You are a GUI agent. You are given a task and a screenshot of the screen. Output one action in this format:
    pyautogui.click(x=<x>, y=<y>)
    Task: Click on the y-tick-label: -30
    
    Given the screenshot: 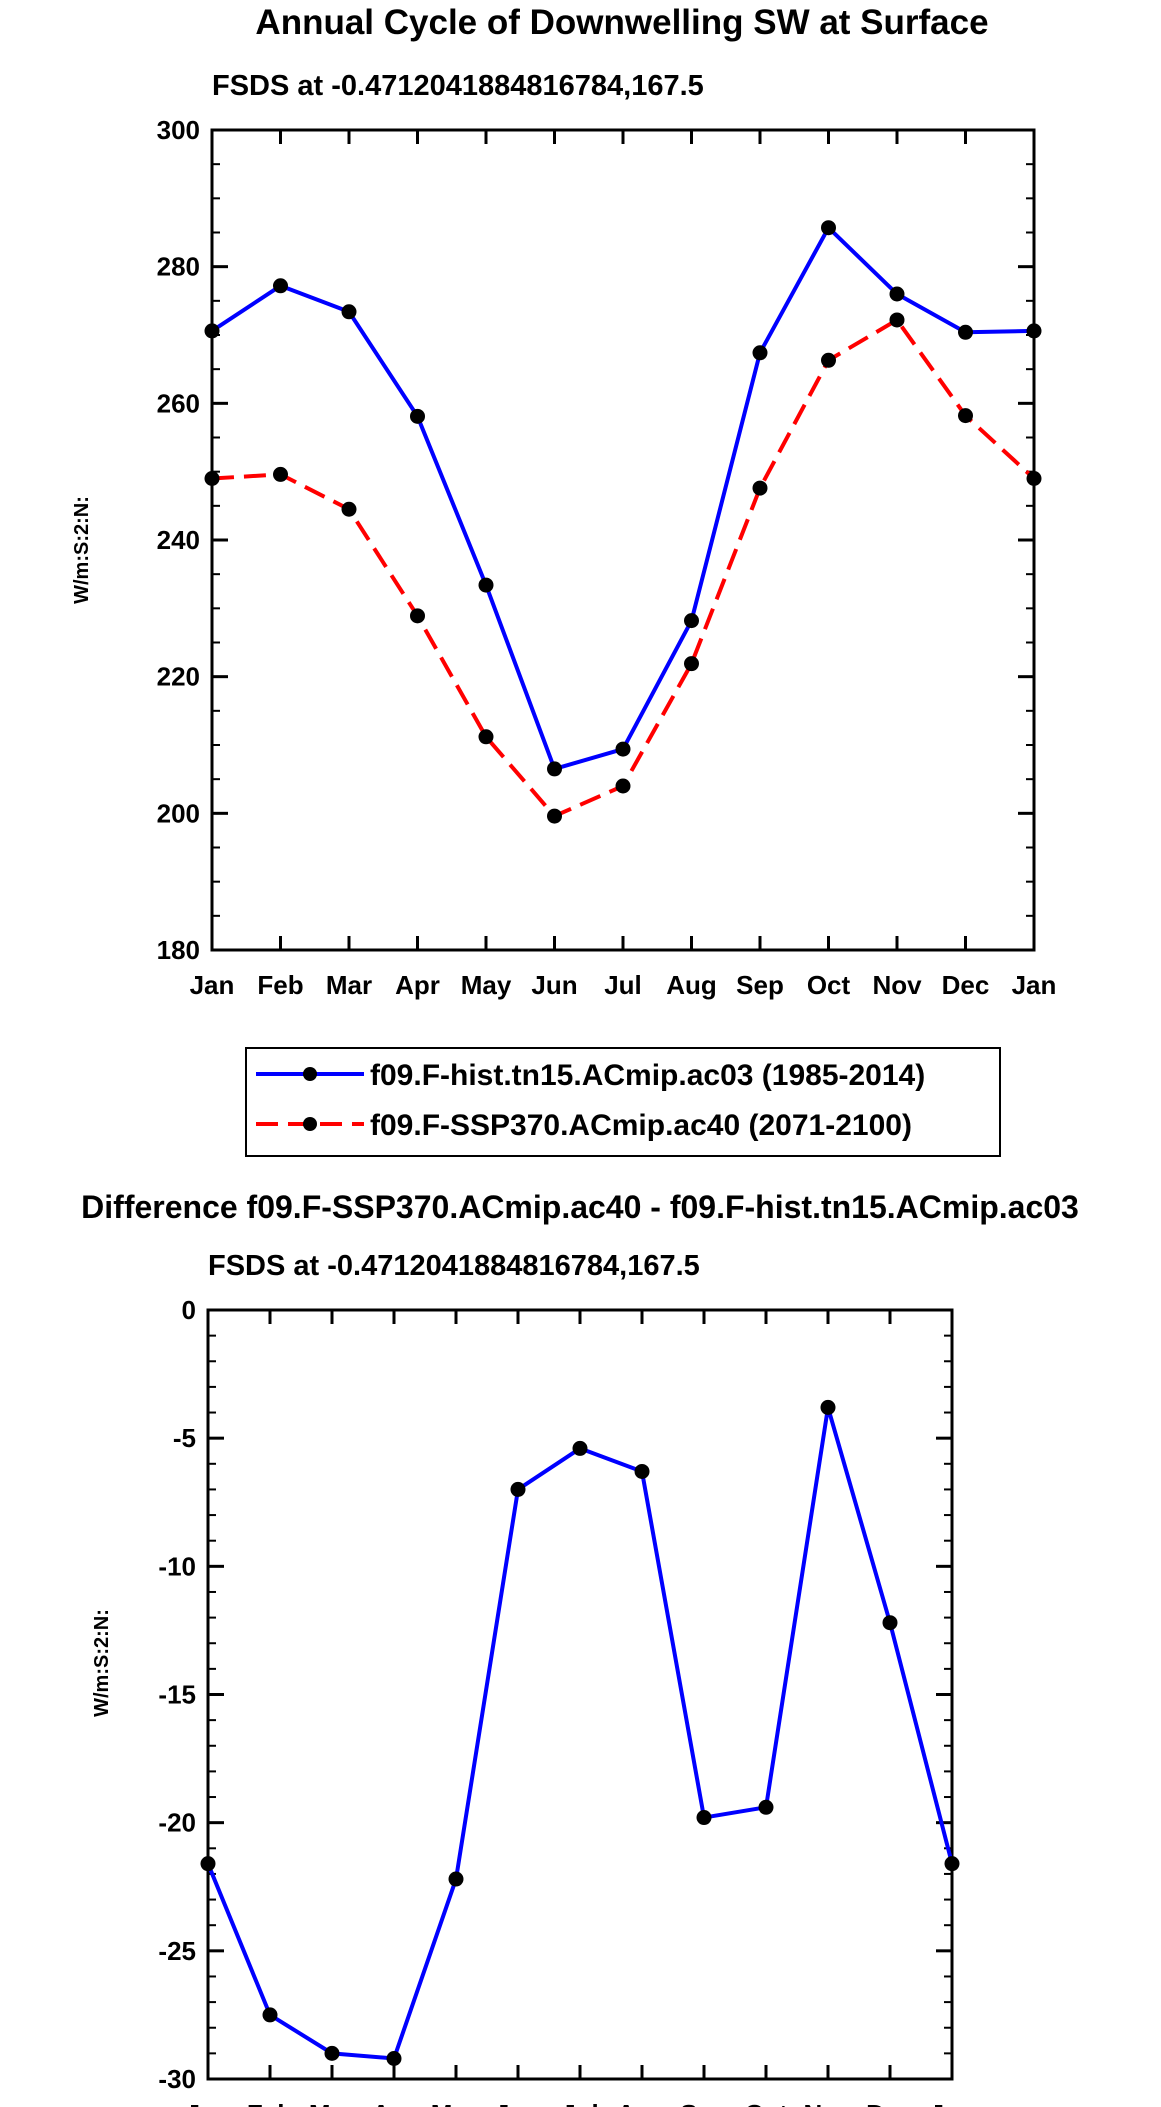 What is the action you would take?
    pyautogui.click(x=177, y=2079)
    